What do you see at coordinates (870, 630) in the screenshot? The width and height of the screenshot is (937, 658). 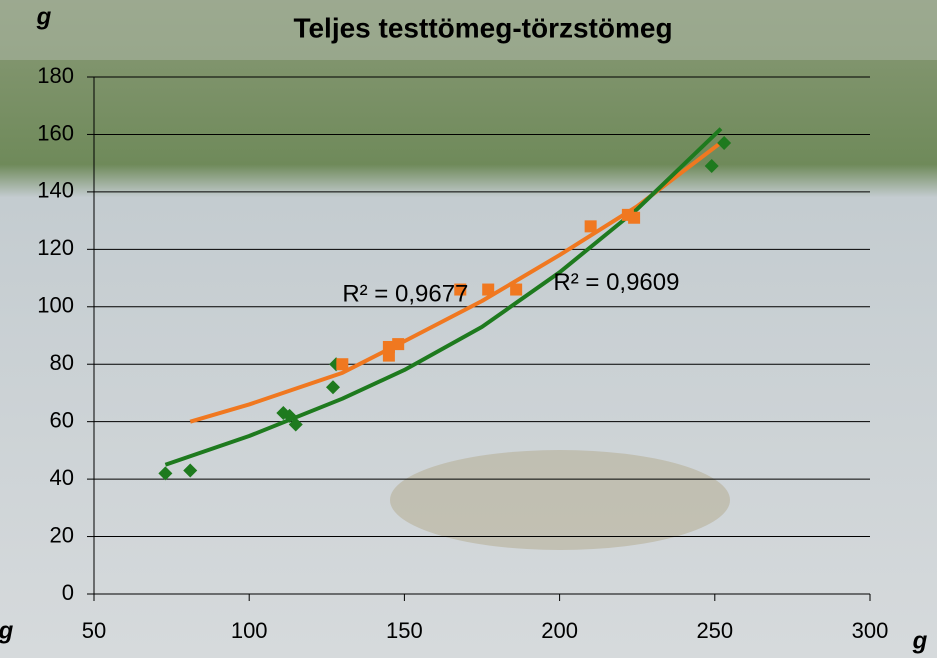 I see `x-tick-label: 300` at bounding box center [870, 630].